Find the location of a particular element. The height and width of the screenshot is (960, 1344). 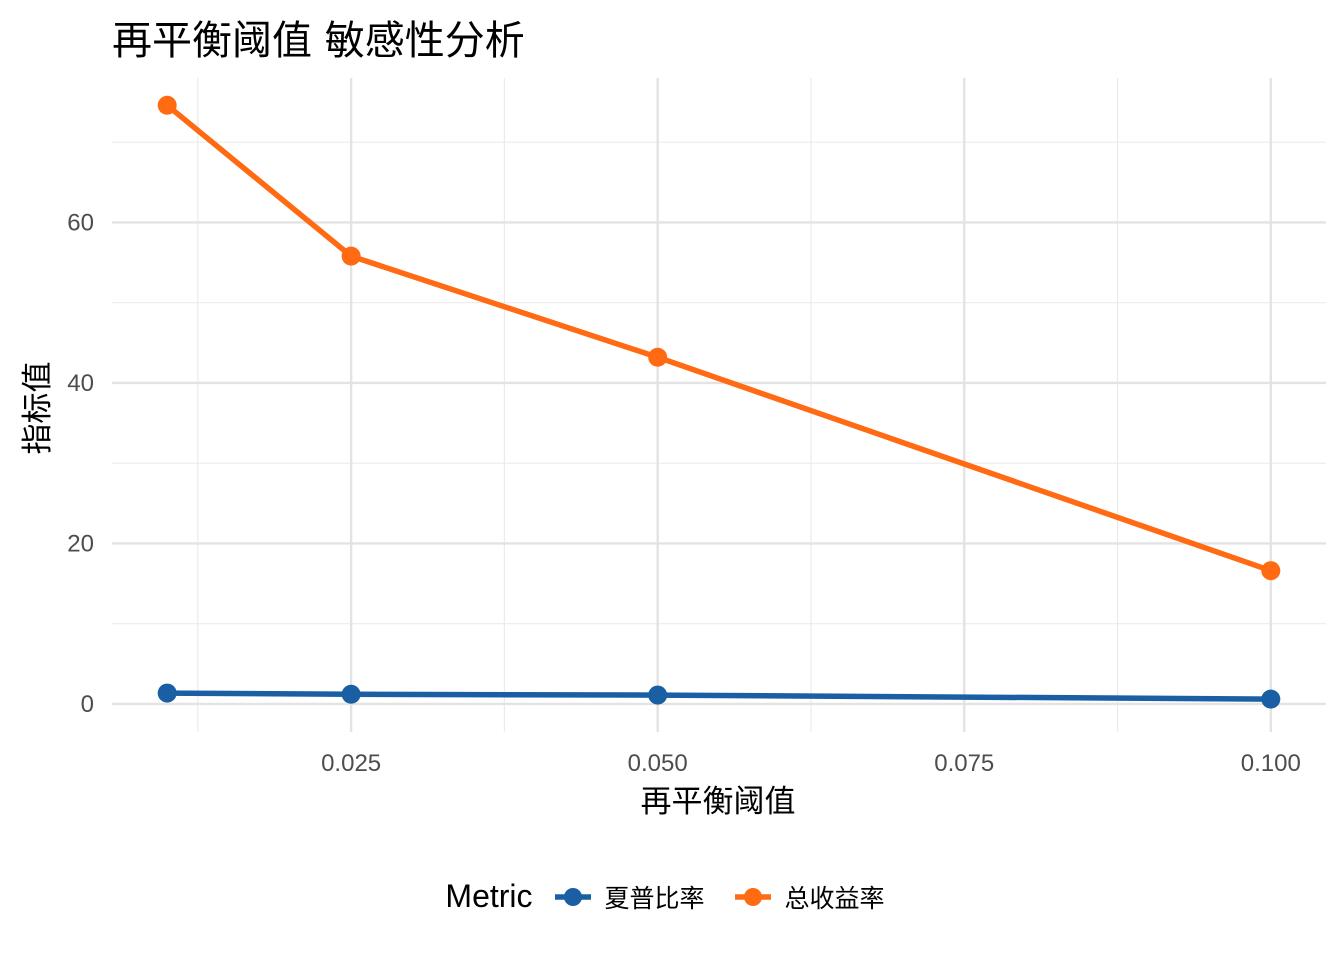

y-tick-label: 40 is located at coordinates (80, 383).